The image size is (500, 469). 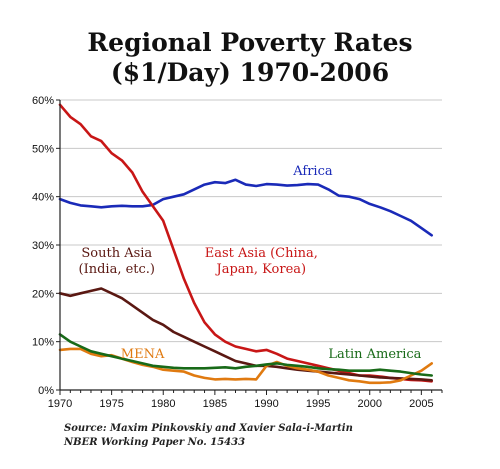 I want to click on series-label-0-line-0: Africa, so click(x=312, y=171).